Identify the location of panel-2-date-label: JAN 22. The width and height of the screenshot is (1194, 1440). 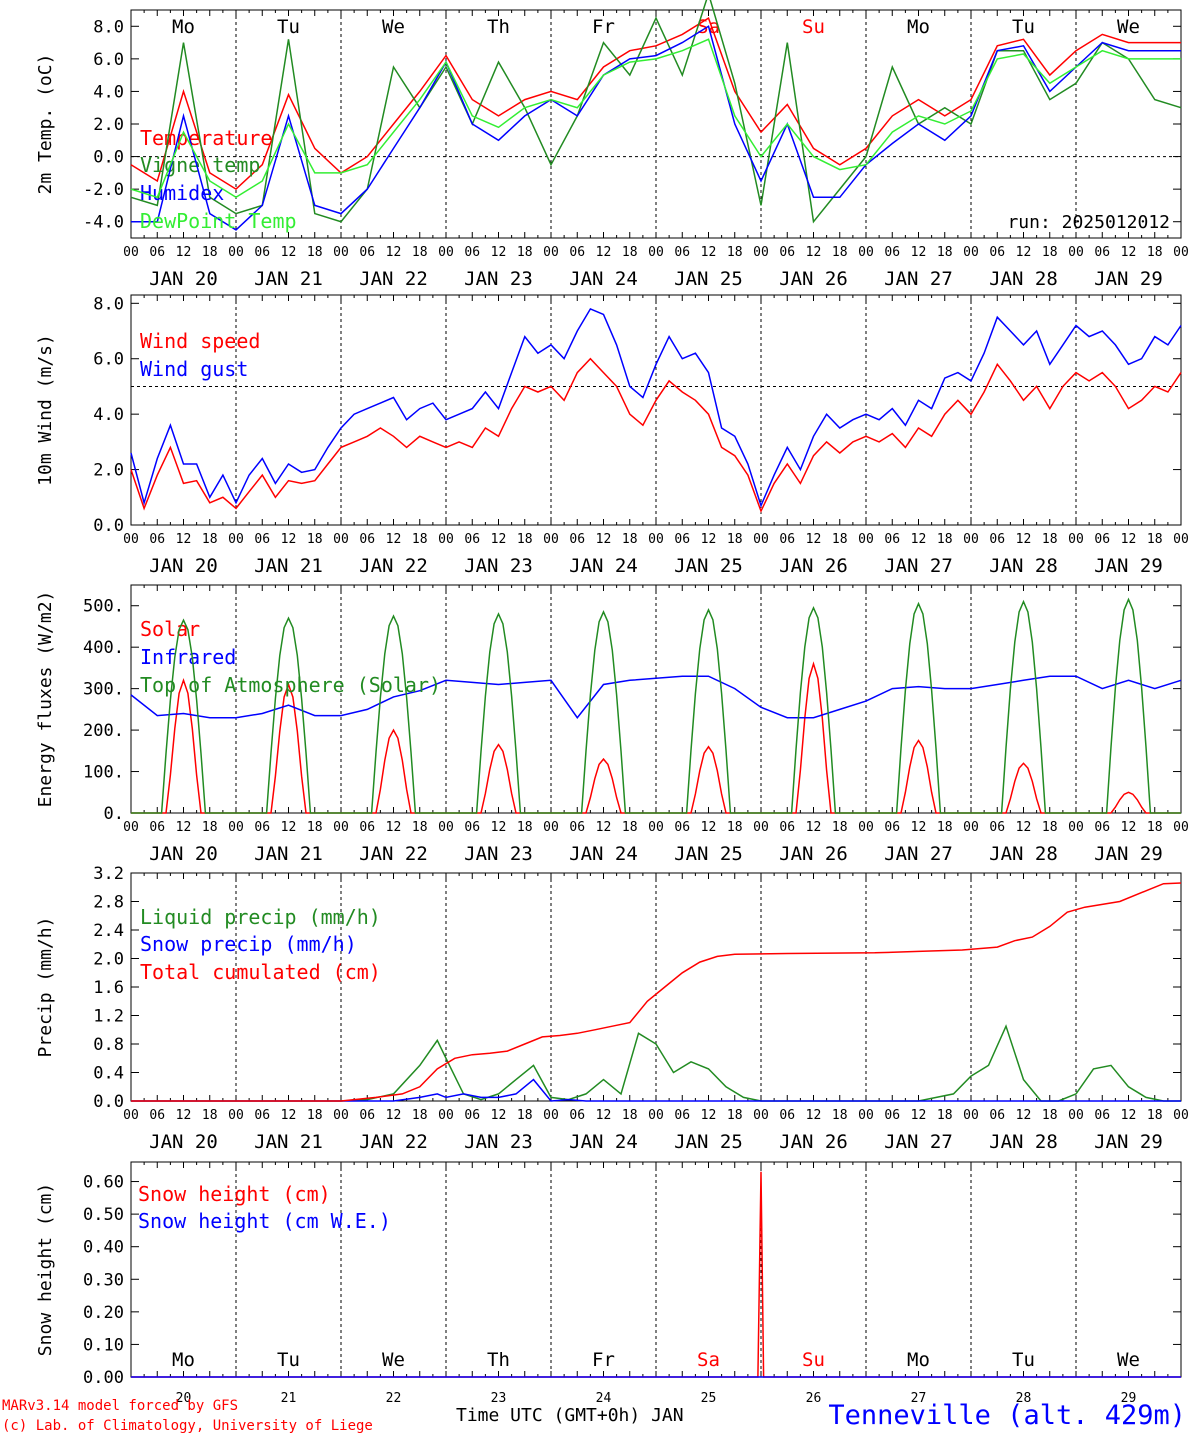
(393, 566).